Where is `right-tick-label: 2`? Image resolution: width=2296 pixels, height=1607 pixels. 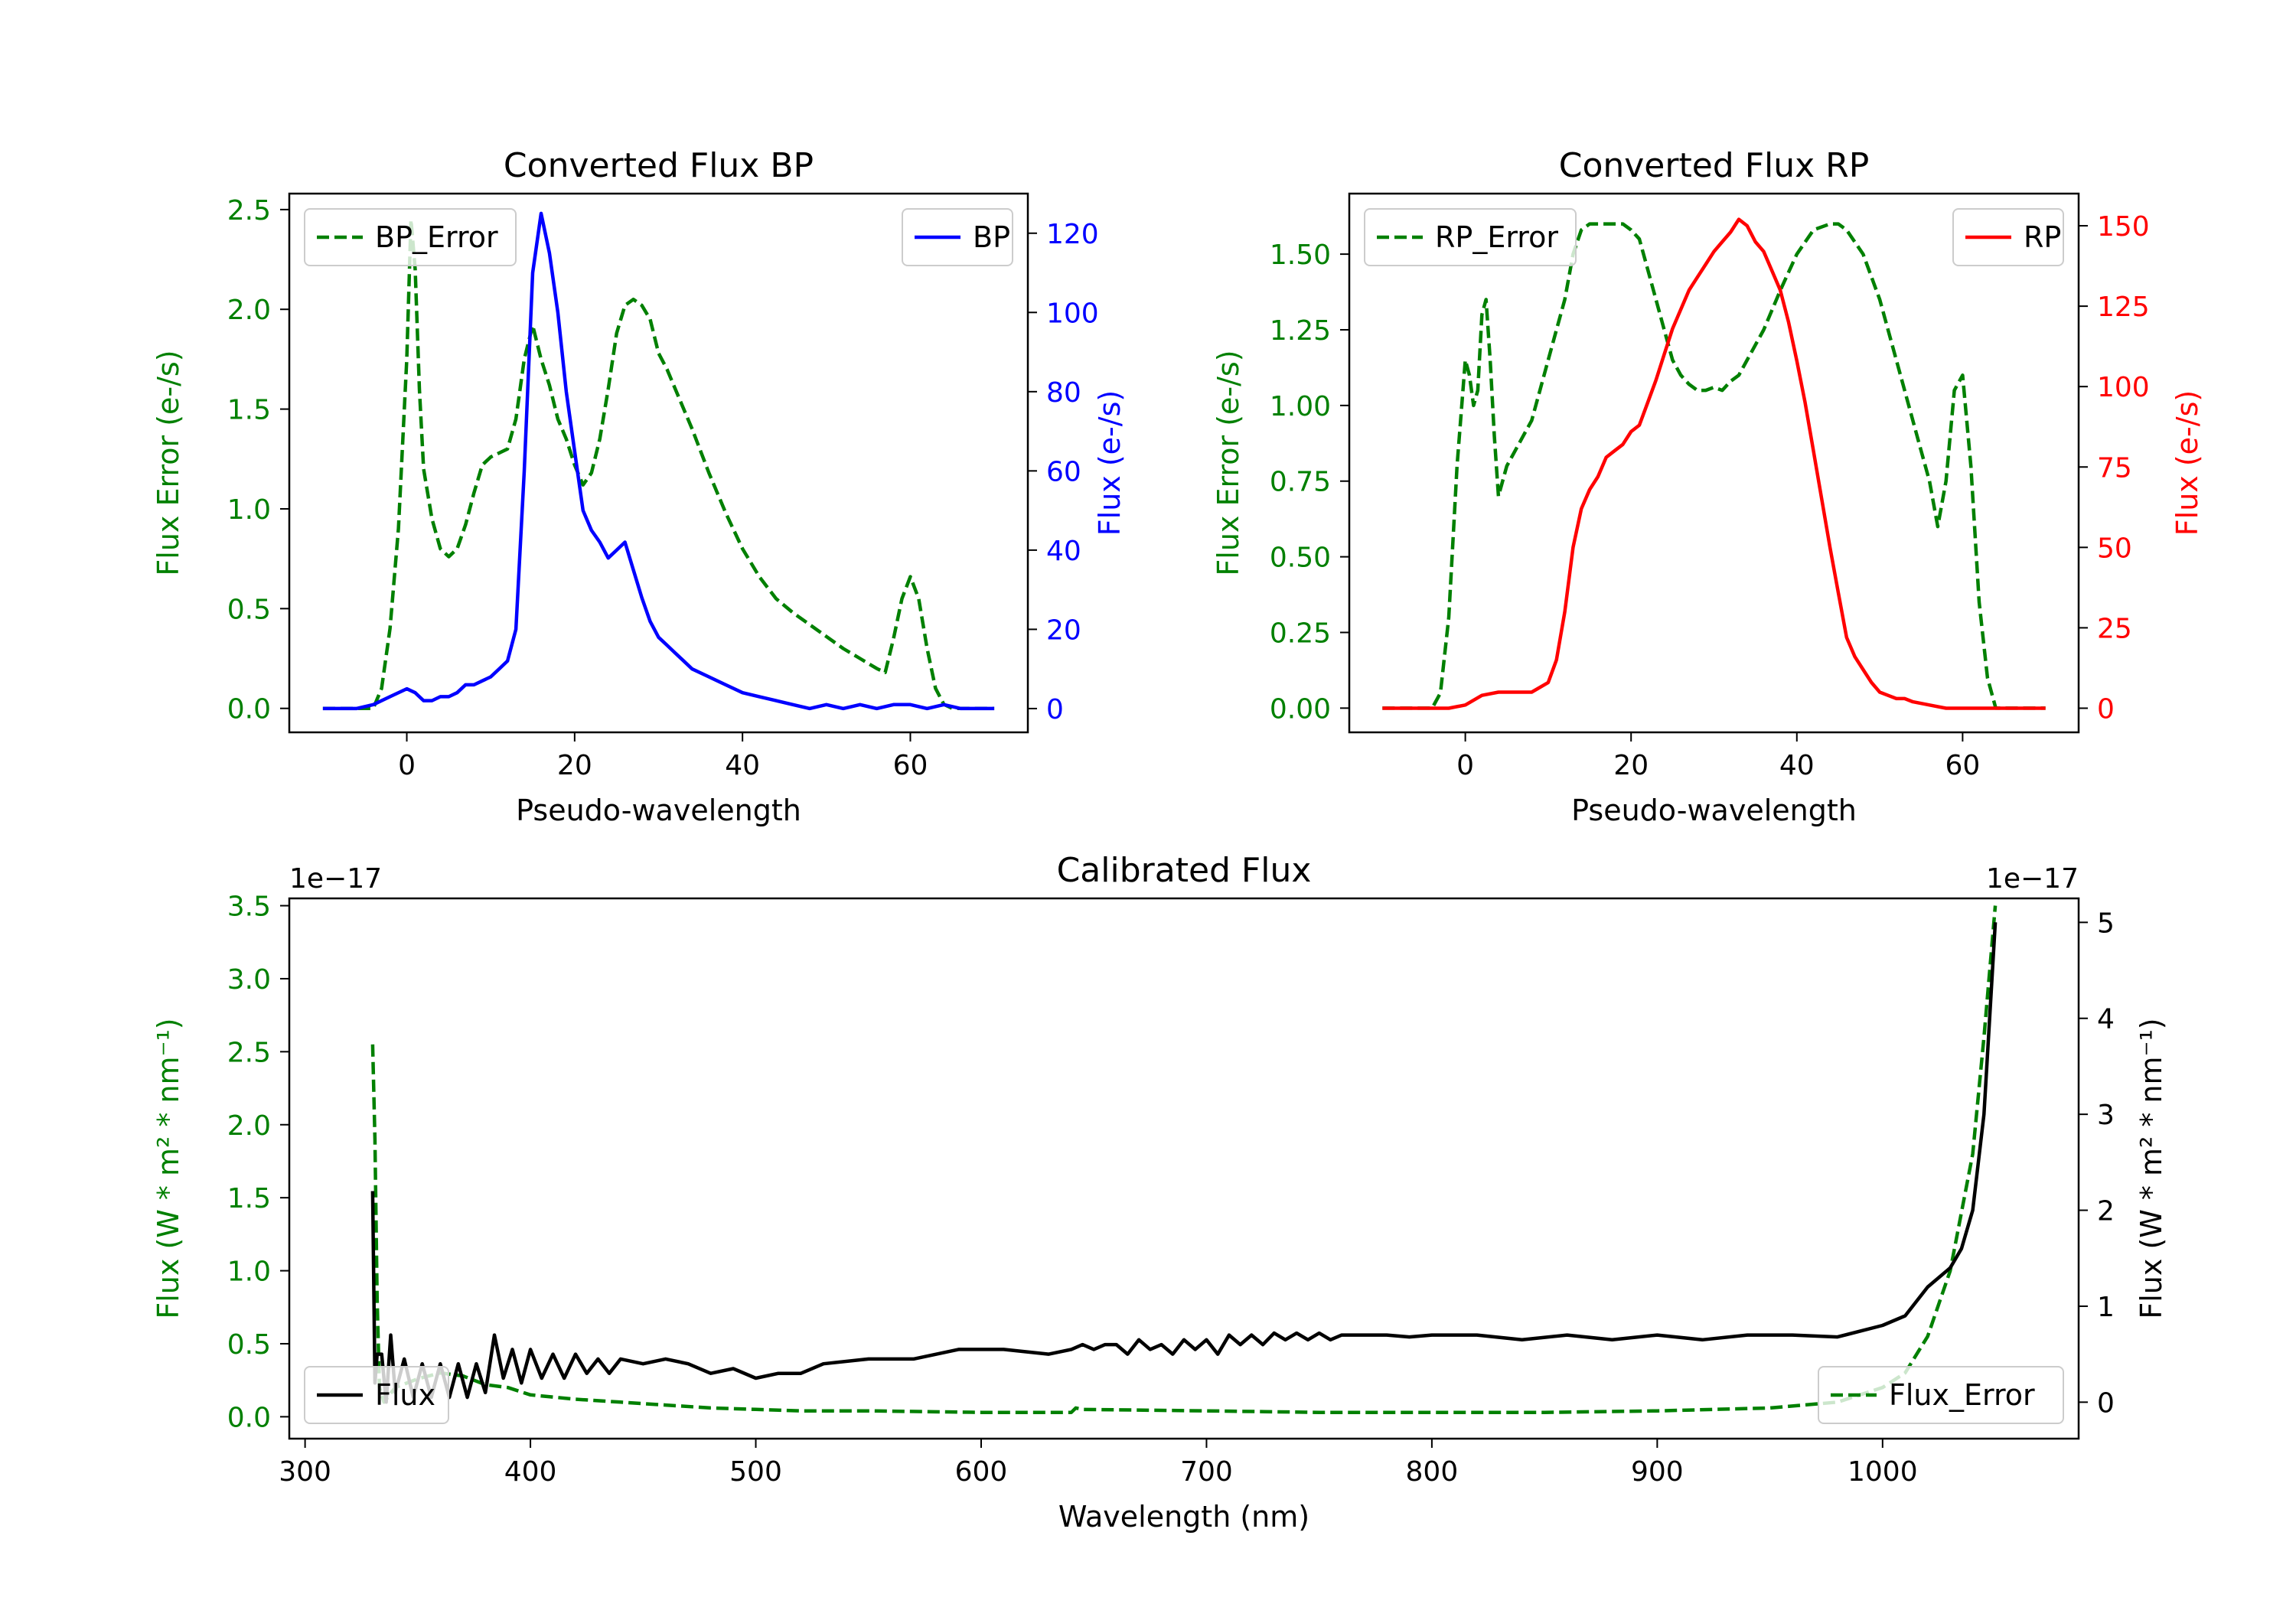
right-tick-label: 2 is located at coordinates (2106, 1211).